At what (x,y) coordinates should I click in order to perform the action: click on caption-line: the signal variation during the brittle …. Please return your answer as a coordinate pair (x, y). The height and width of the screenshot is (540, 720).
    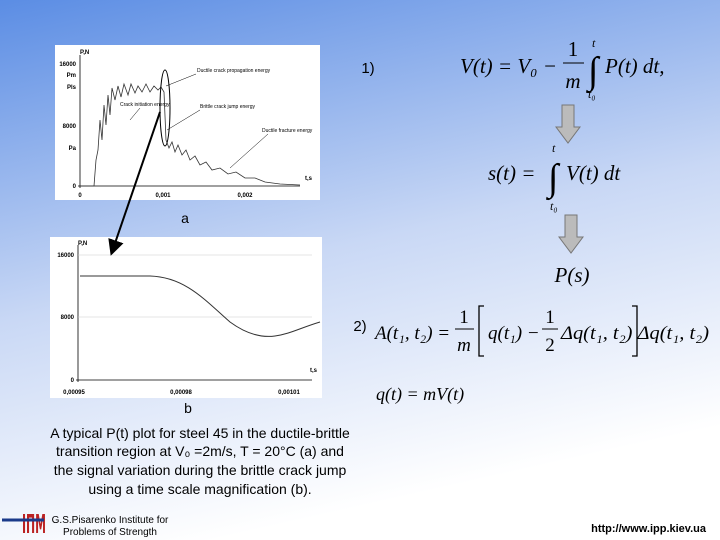
    Looking at the image, I should click on (200, 470).